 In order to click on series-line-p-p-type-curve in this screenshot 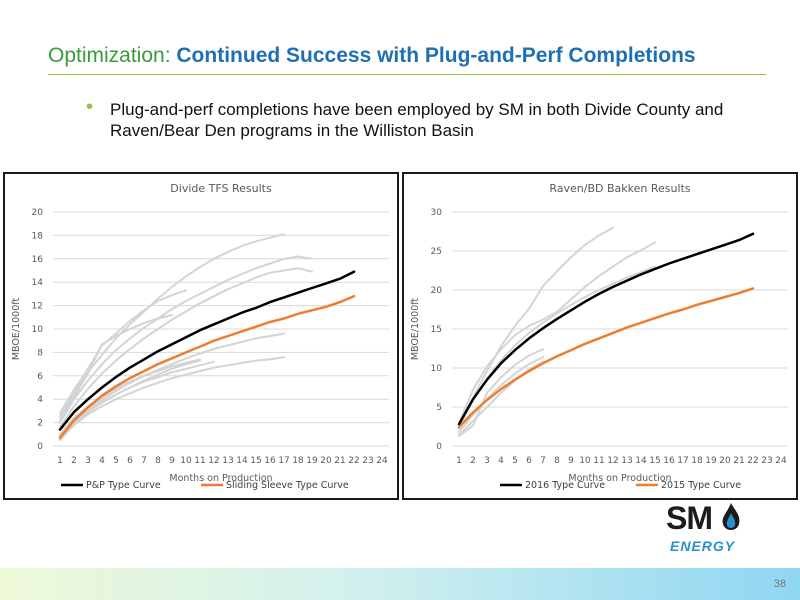, I will do `click(207, 350)`.